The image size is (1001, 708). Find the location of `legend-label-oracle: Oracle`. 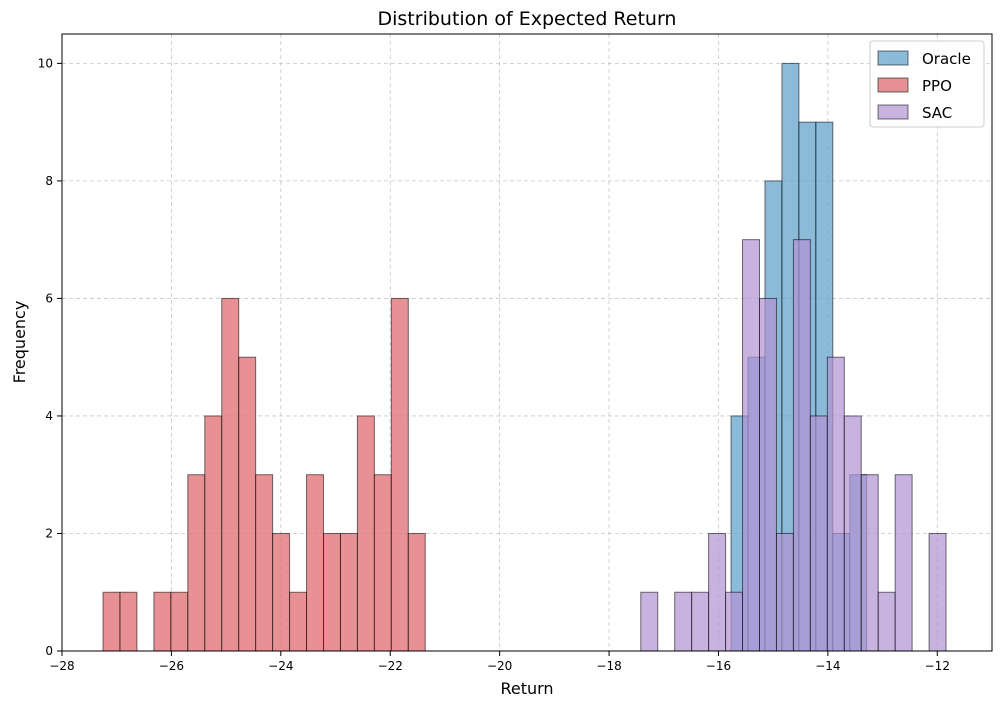

legend-label-oracle: Oracle is located at coordinates (946, 59).